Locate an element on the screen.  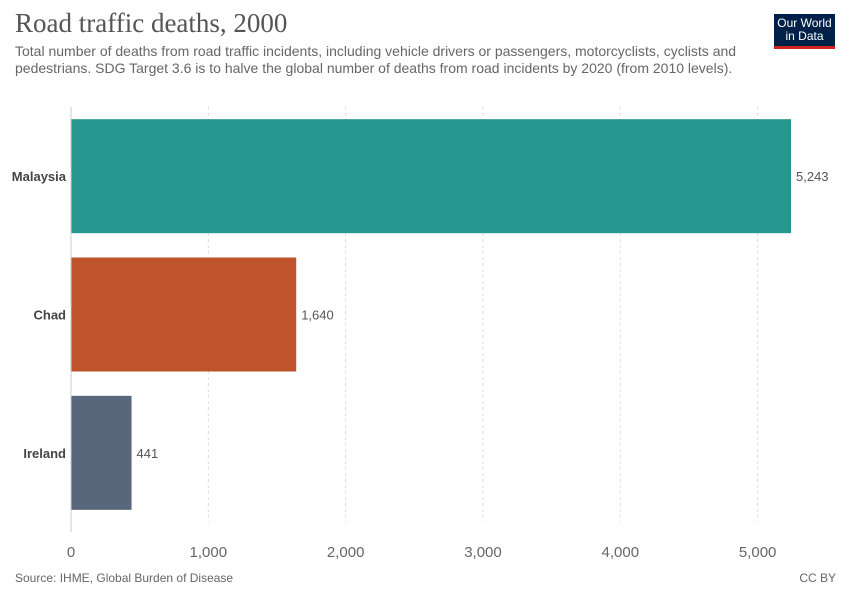
category-label: Malaysia is located at coordinates (39, 176).